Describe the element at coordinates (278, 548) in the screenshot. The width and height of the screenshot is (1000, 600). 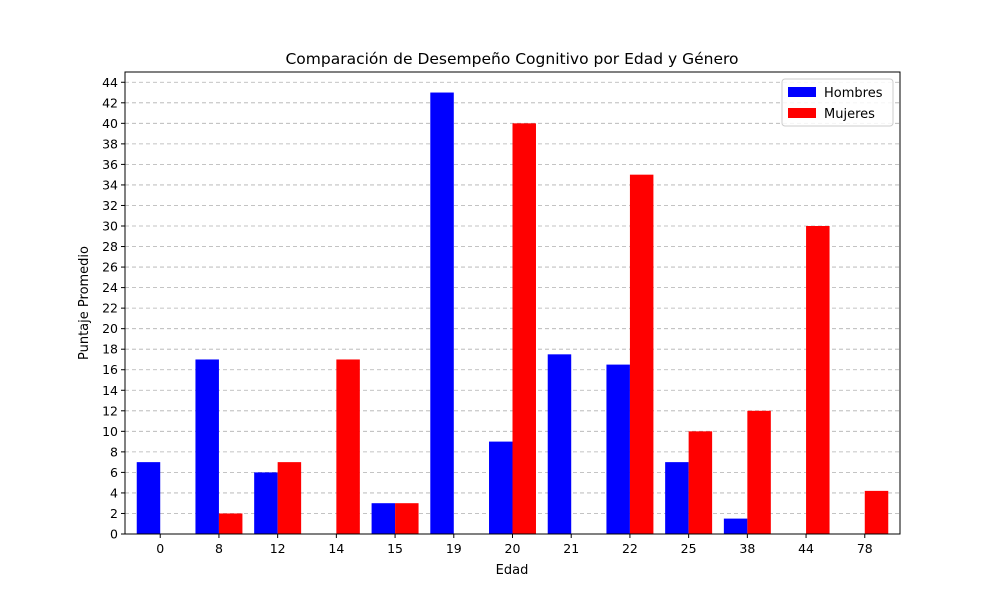
I see `x-tick-label: 12` at that location.